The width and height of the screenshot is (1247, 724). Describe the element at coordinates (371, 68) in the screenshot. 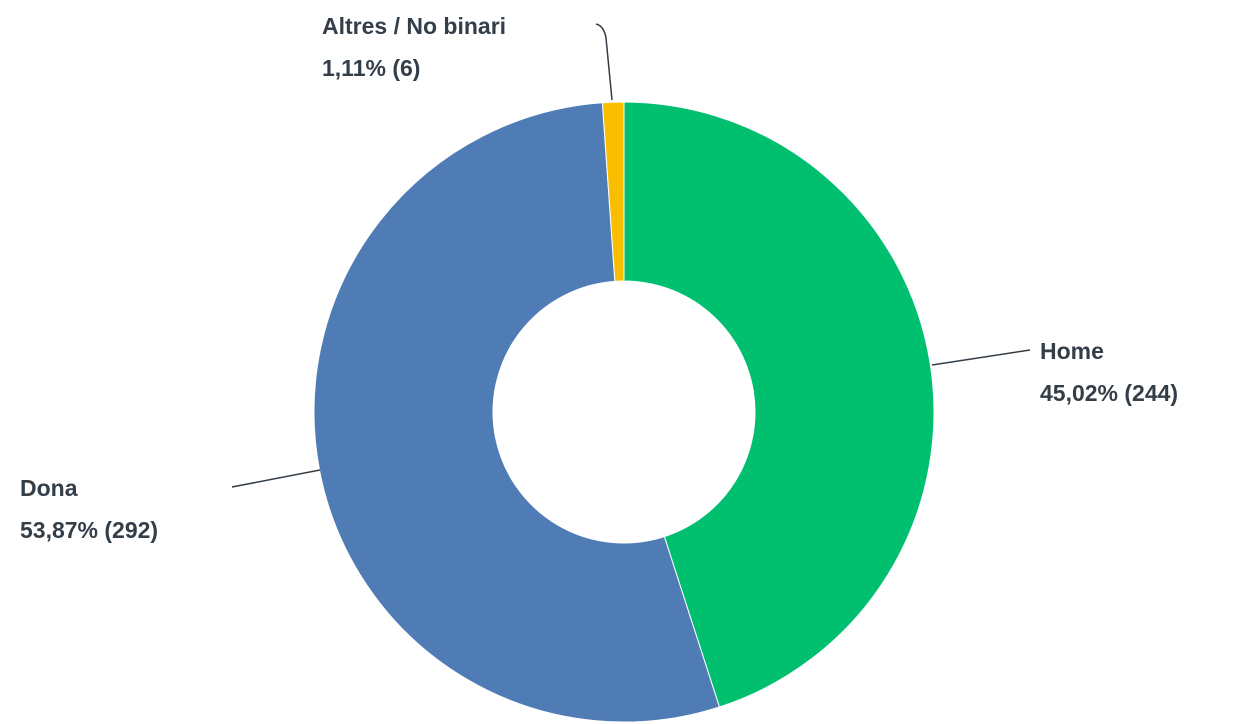

I see `slice-value-label: 1,11% (6)` at that location.